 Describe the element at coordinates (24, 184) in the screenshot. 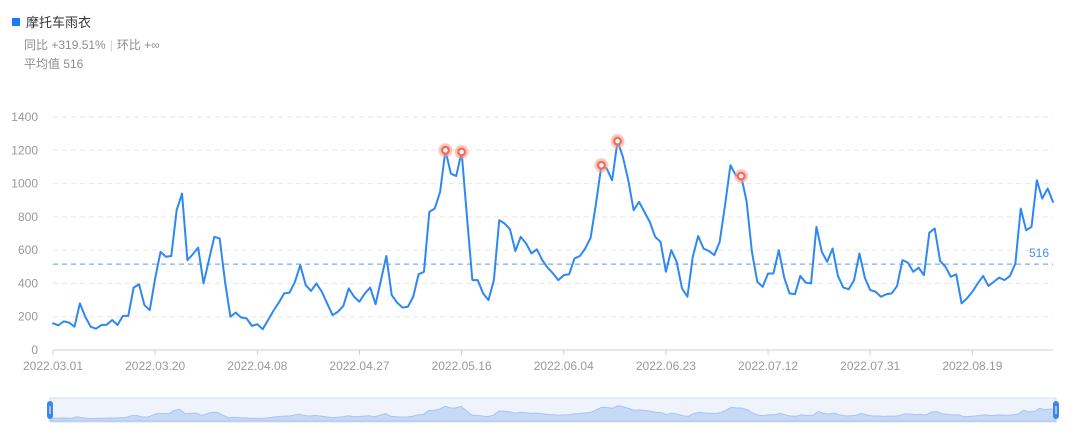

I see `y-tick-label: 1000` at that location.